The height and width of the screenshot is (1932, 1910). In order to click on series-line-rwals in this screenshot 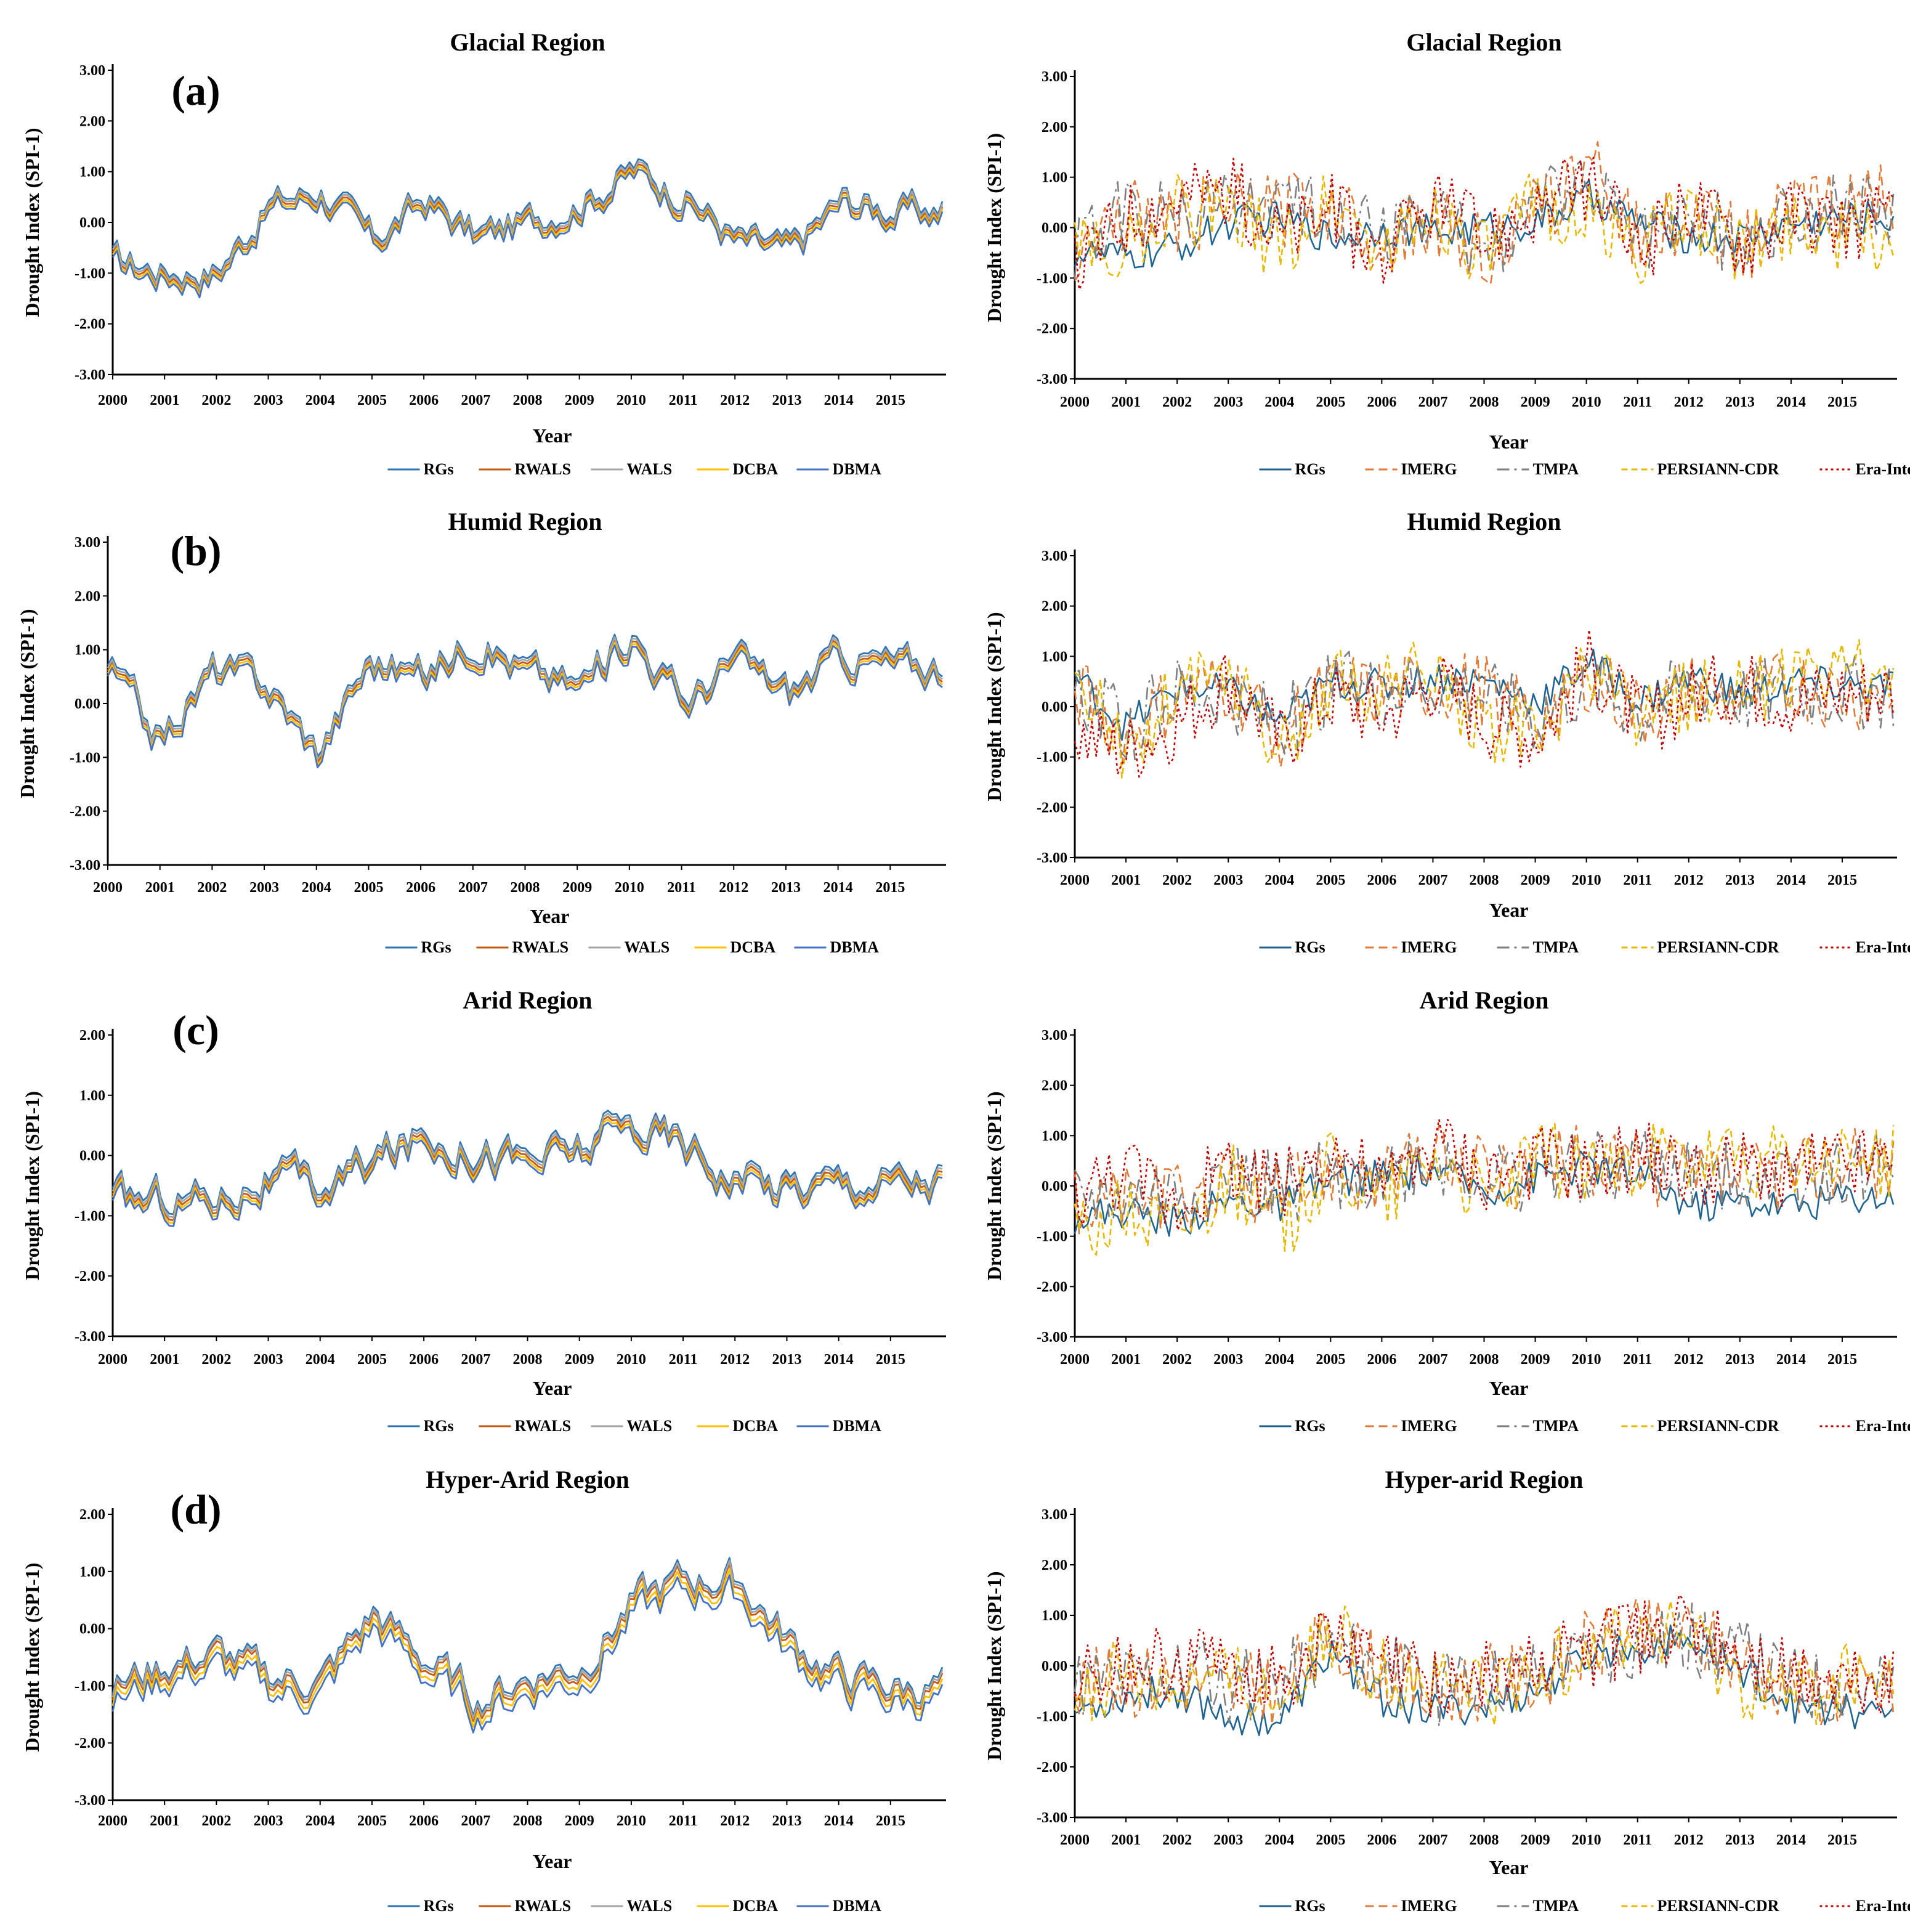, I will do `click(527, 1169)`.